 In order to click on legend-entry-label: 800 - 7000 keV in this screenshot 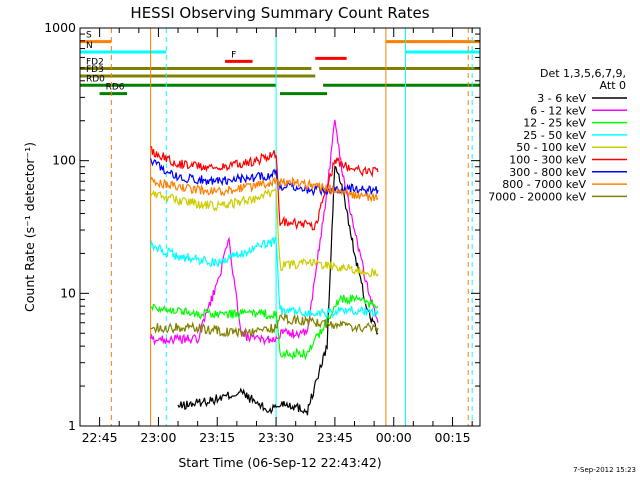, I will do `click(544, 184)`.